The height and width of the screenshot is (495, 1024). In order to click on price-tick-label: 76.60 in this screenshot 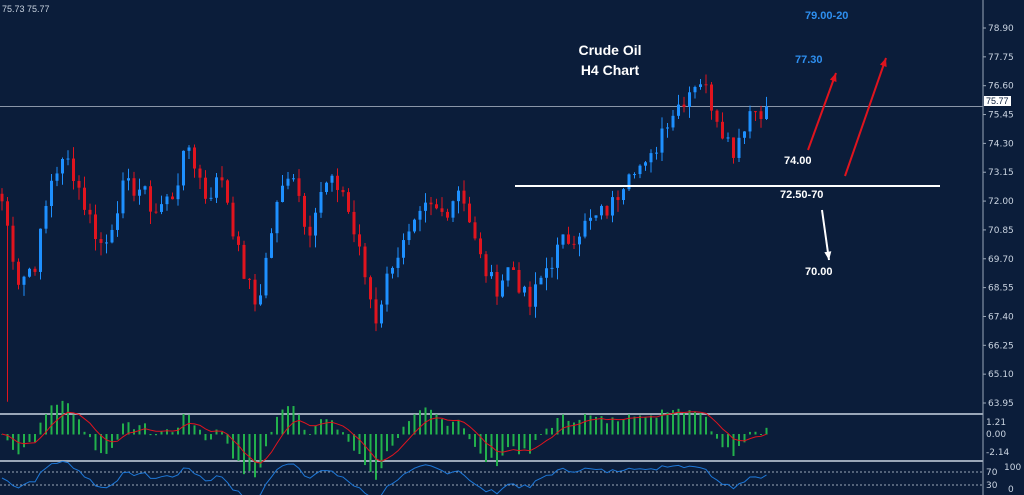, I will do `click(1001, 87)`.